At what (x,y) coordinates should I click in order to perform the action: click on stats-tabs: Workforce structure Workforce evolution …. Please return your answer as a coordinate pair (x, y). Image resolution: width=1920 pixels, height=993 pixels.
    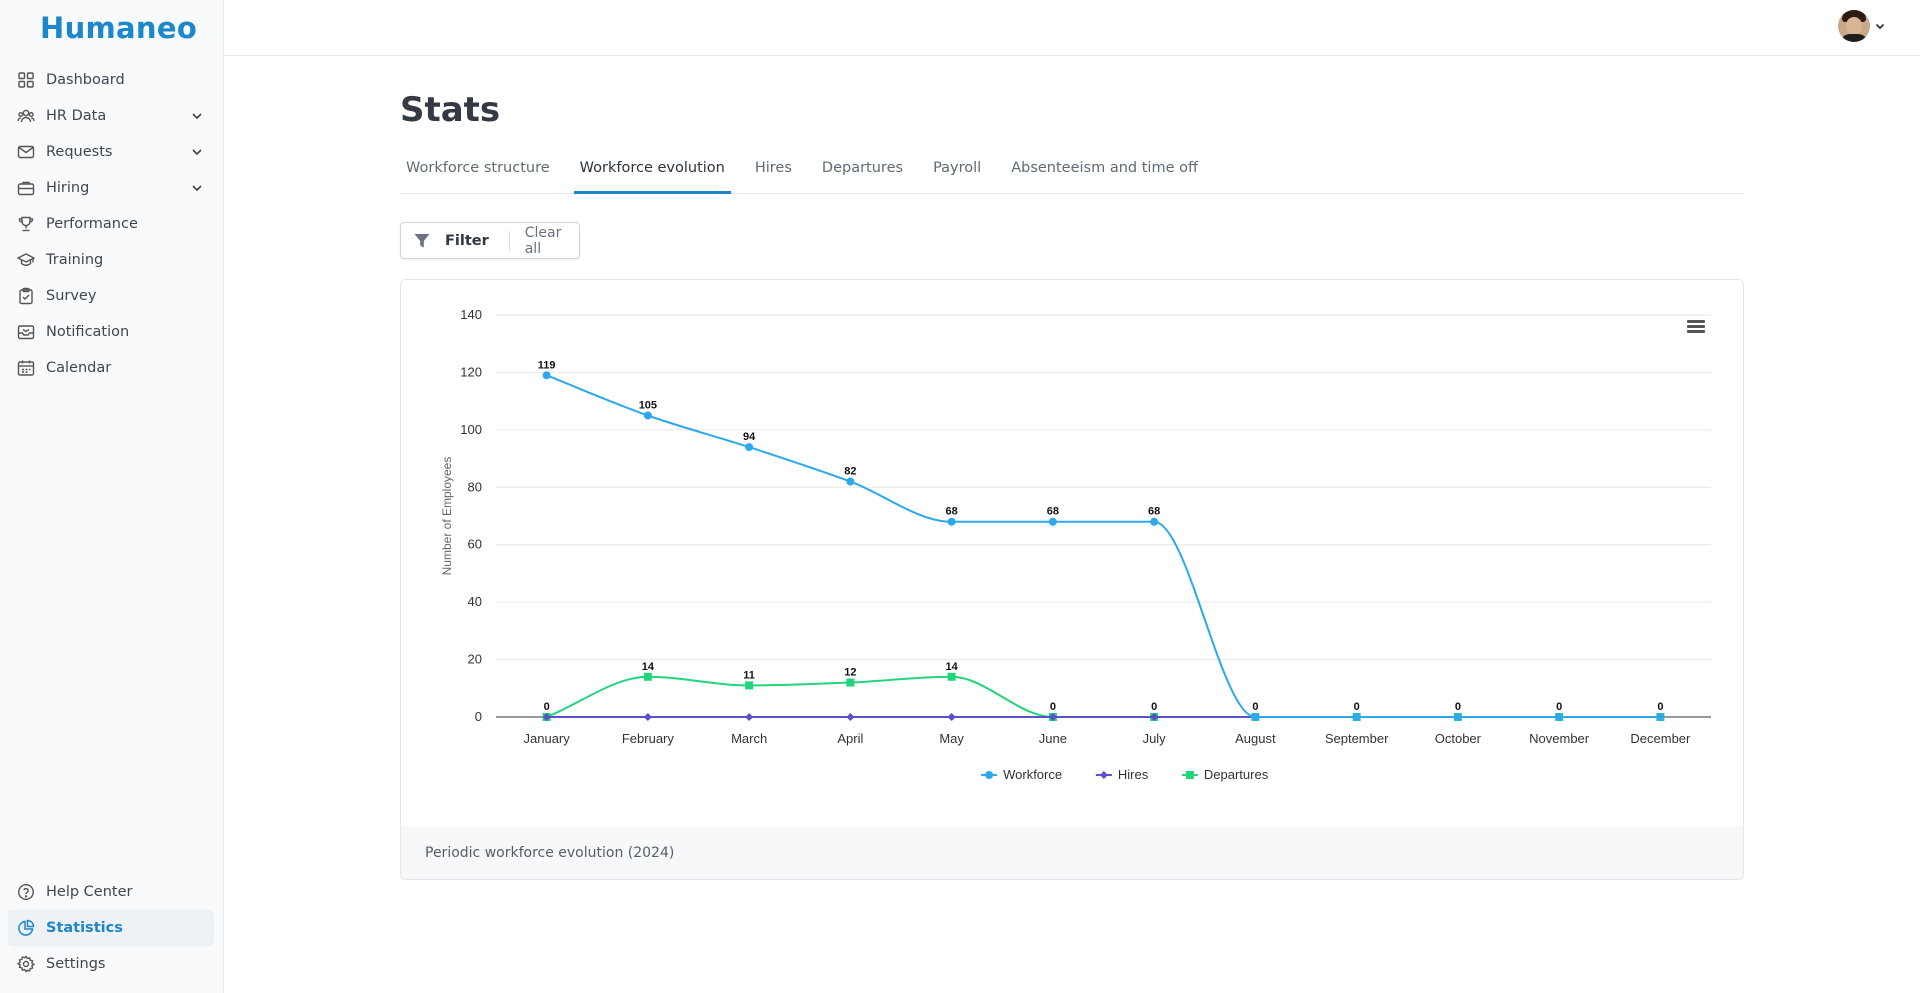
    Looking at the image, I should click on (1072, 173).